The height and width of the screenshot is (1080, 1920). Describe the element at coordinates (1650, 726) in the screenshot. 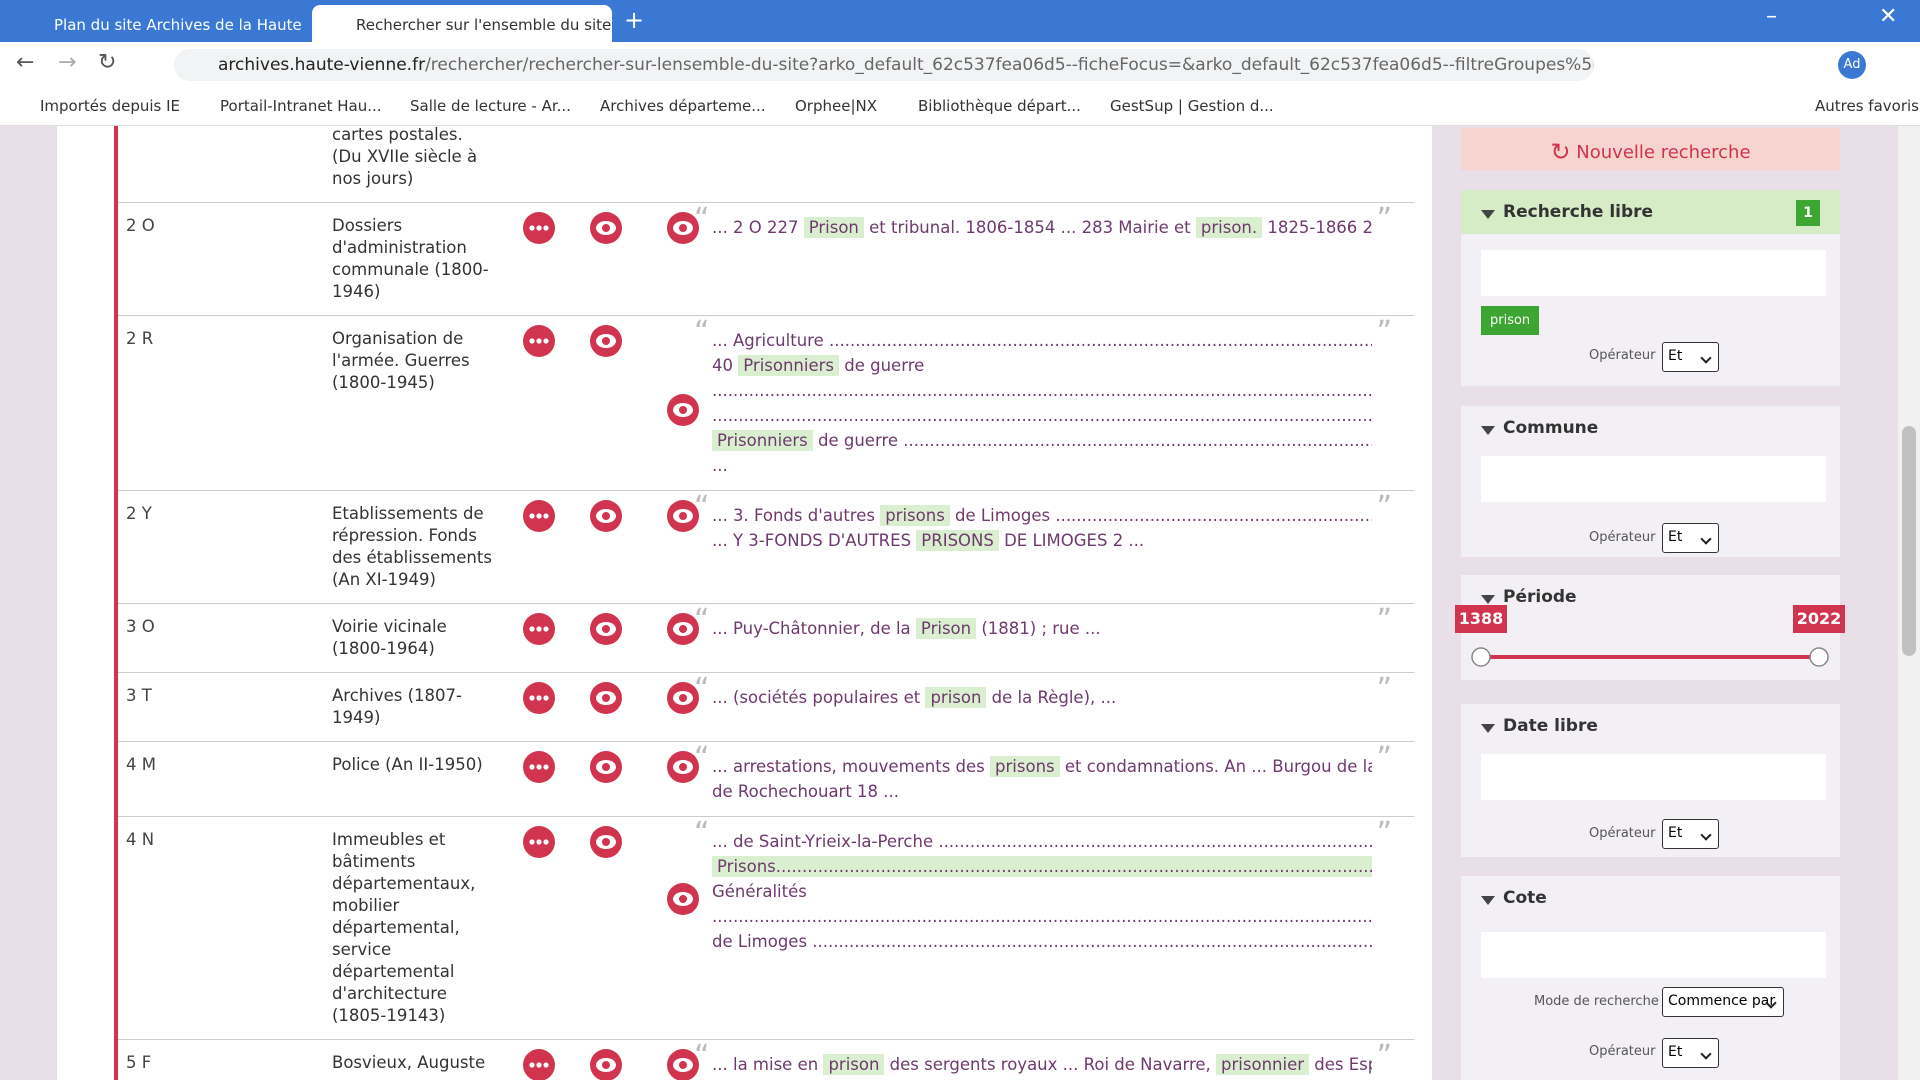

I see `section-title: Date libre` at that location.